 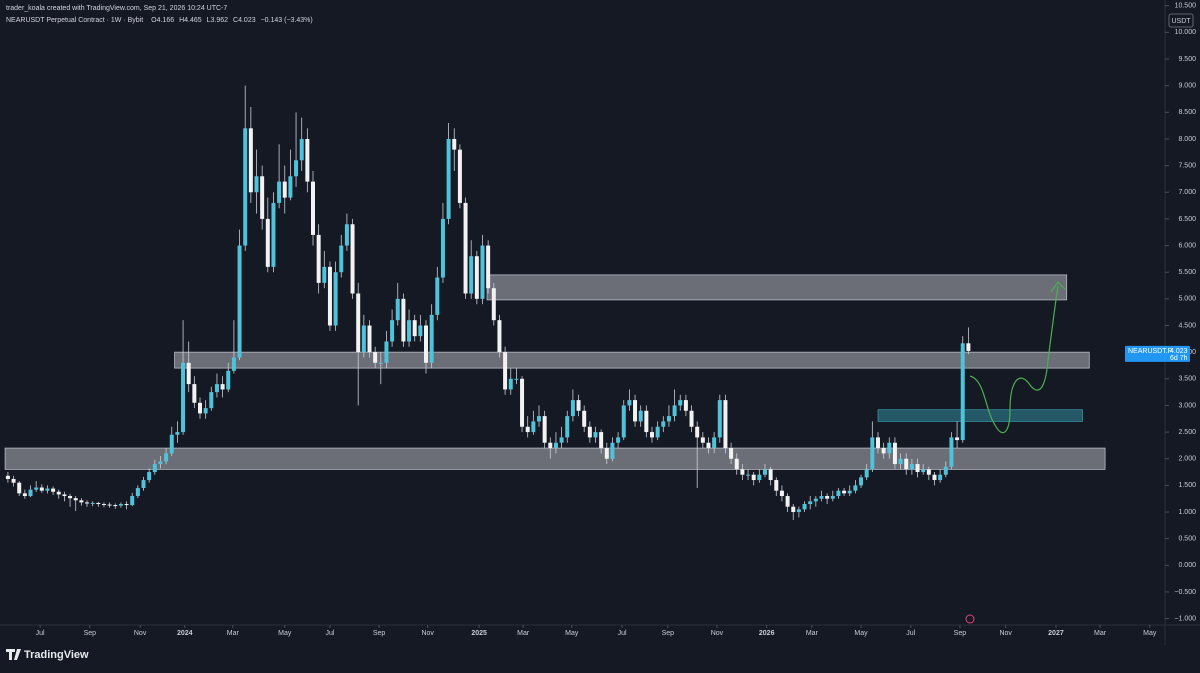 I want to click on x-tick-label: 2027, so click(x=1056, y=633).